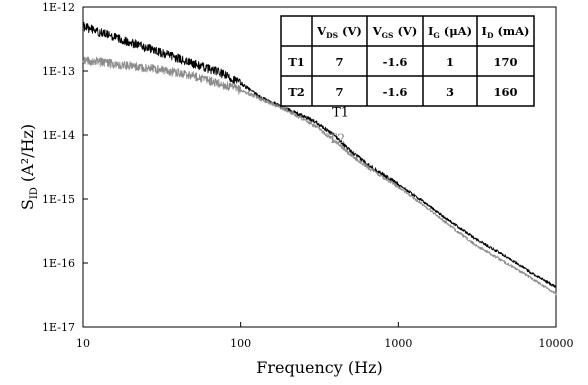 This screenshot has height=385, width=588. Describe the element at coordinates (388, 35) in the screenshot. I see `header-subscript: GS` at that location.